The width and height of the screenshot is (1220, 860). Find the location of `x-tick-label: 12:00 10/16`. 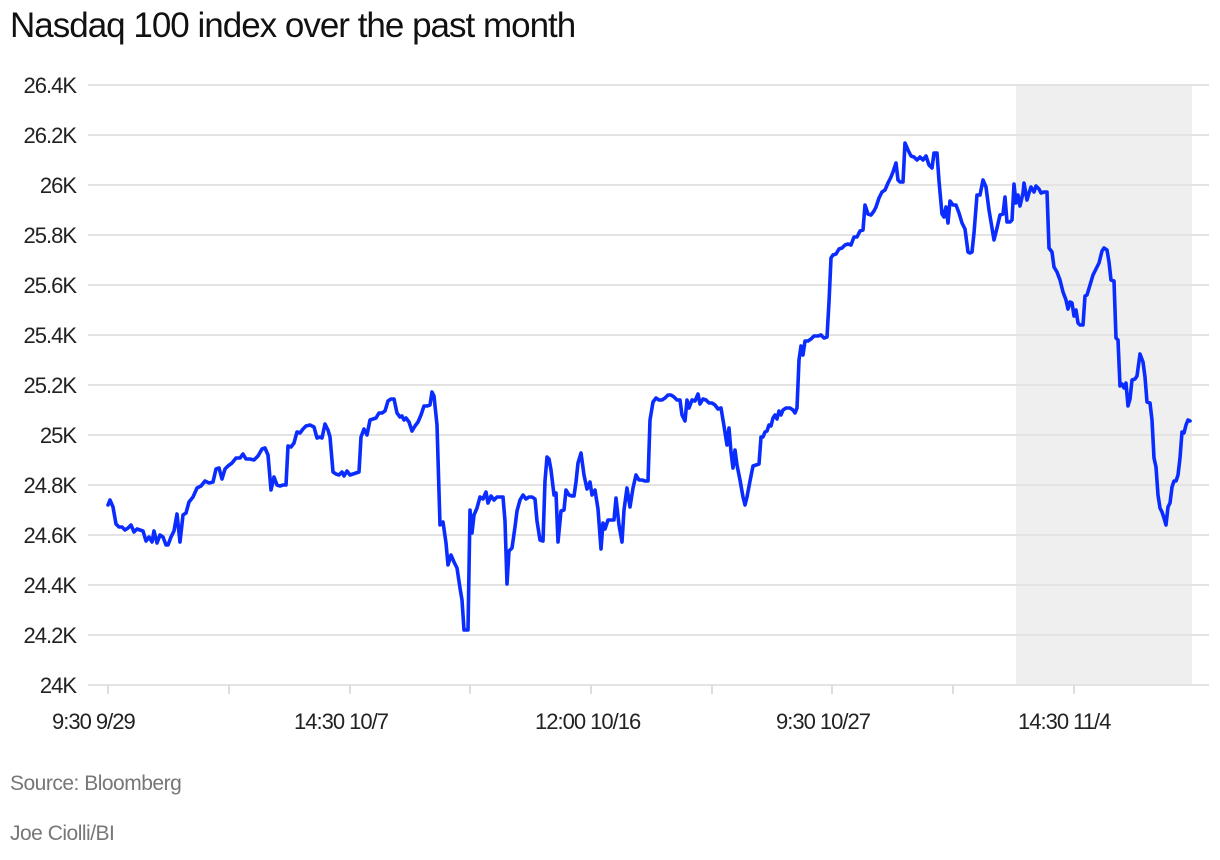

x-tick-label: 12:00 10/16 is located at coordinates (588, 721).